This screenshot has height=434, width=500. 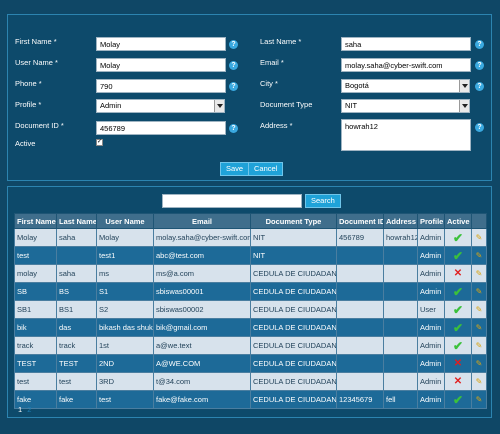 What do you see at coordinates (406, 65) in the screenshot?
I see `email-input` at bounding box center [406, 65].